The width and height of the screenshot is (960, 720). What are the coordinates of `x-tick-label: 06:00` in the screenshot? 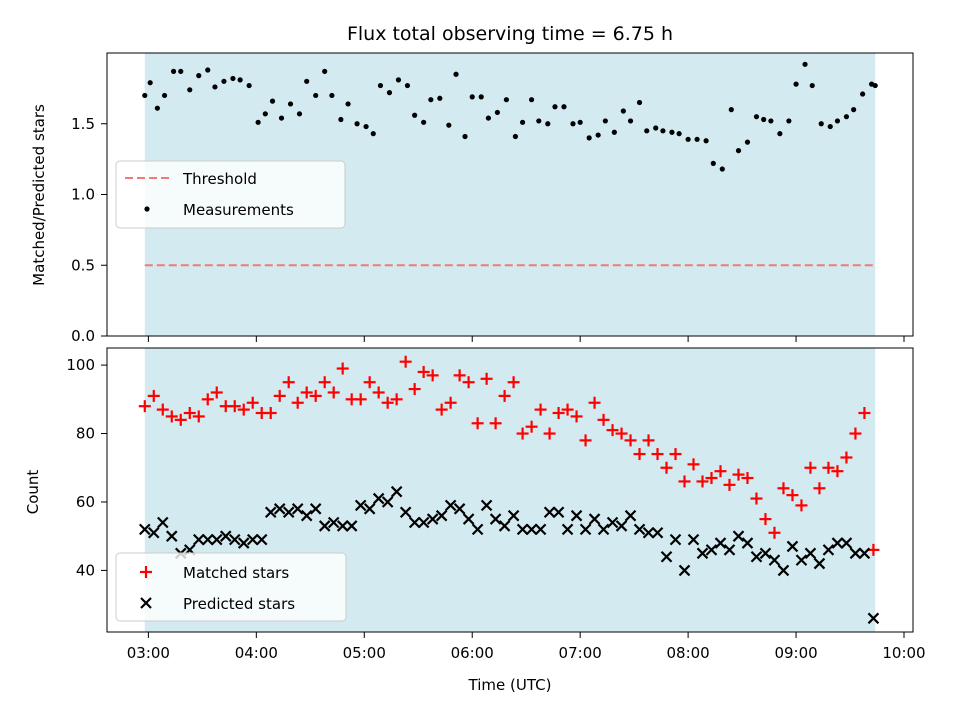 It's located at (472, 653).